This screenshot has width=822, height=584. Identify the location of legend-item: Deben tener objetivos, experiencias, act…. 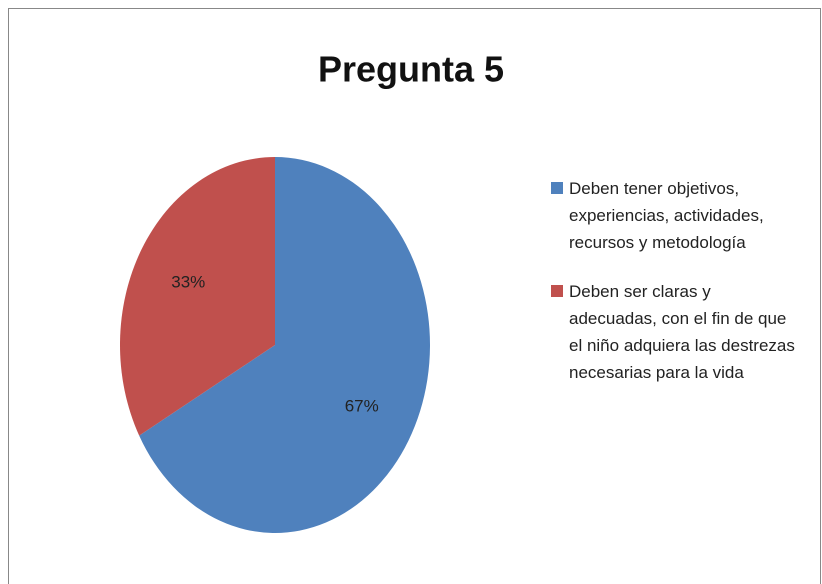
(676, 215).